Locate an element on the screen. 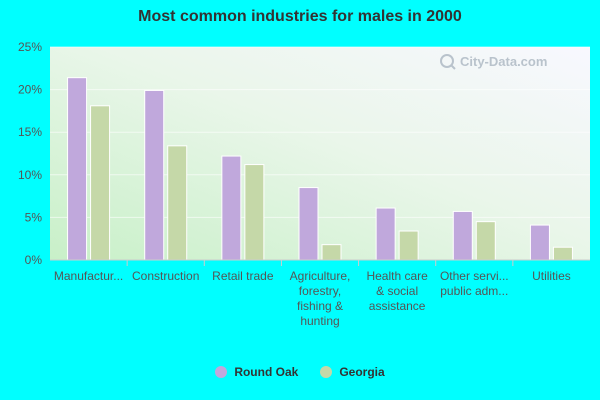 This screenshot has height=400, width=600. legend: Round Oak Georgia is located at coordinates (300, 372).